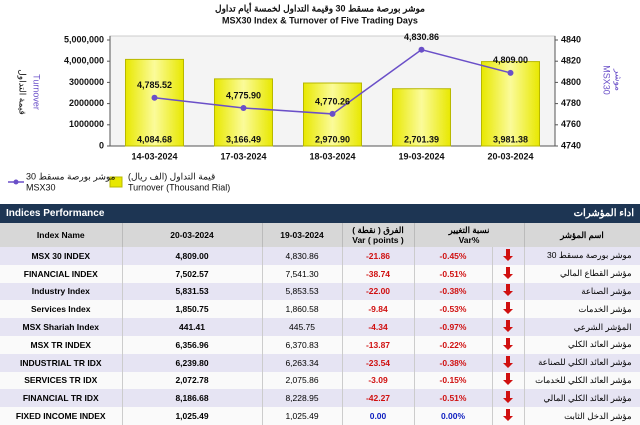 This screenshot has height=425, width=640. I want to click on table-cell: 2,072.78, so click(192, 380).